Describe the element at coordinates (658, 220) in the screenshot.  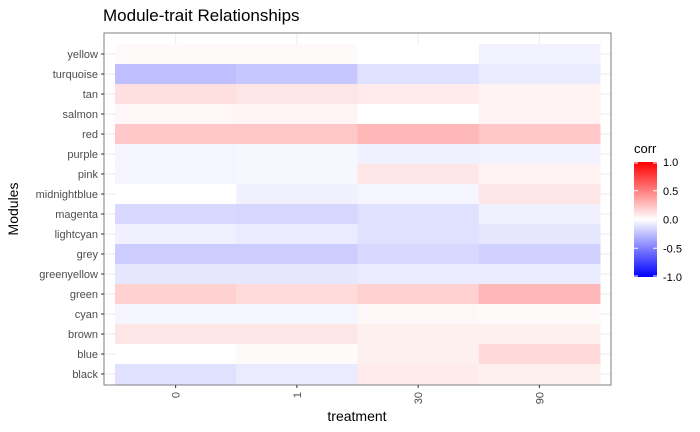
I see `legend-ticks: 1.0 0.5 0.0 -0.5 -1.0` at that location.